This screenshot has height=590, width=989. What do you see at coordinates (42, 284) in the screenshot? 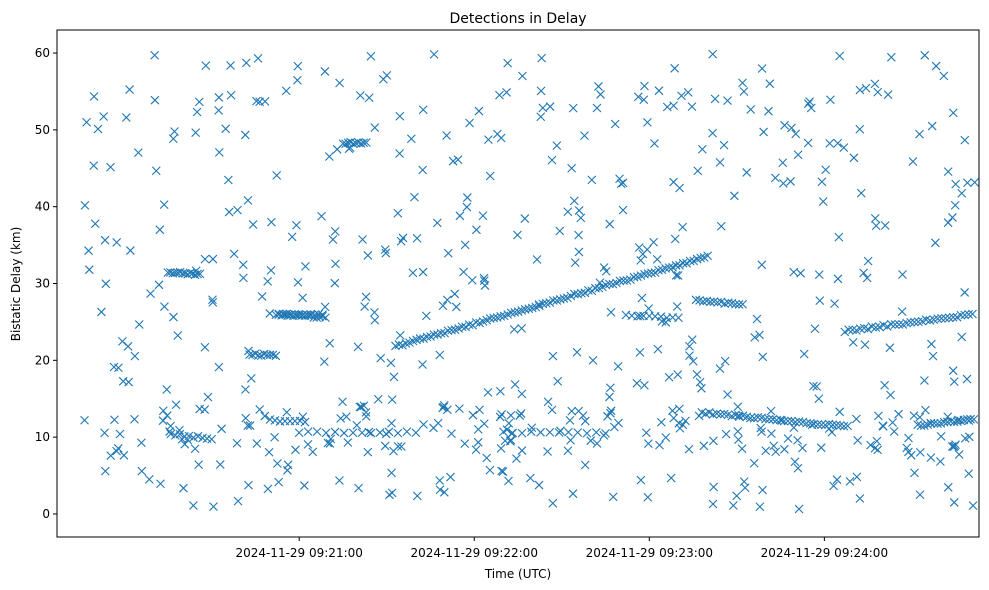
I see `y-tick-label: 30` at bounding box center [42, 284].